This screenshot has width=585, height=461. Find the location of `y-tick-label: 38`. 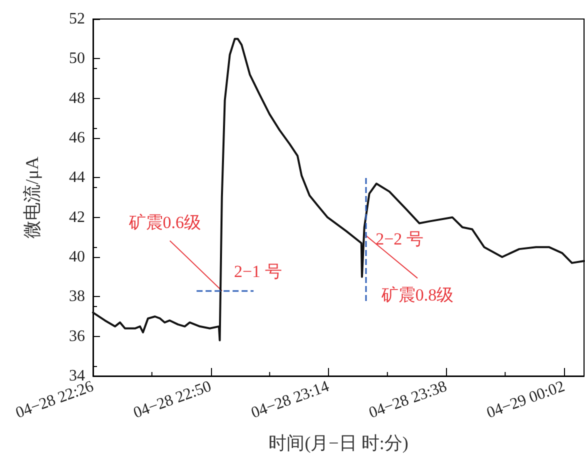

y-tick-label: 38 is located at coordinates (77, 297).